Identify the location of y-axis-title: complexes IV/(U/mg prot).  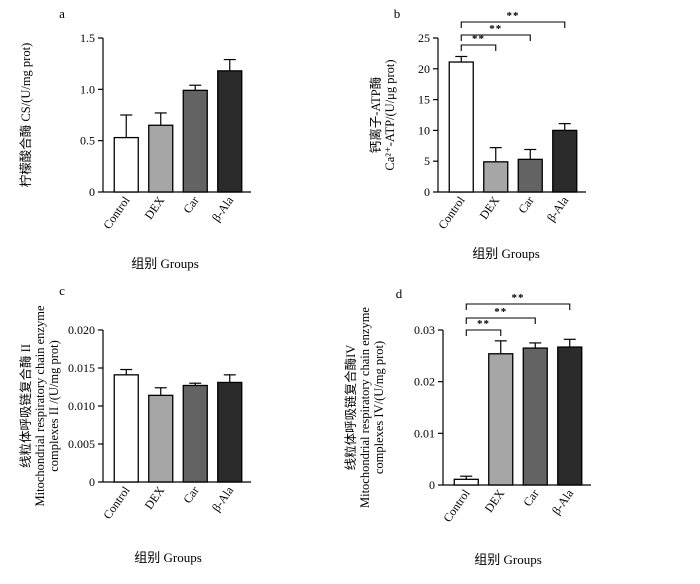
(379, 407).